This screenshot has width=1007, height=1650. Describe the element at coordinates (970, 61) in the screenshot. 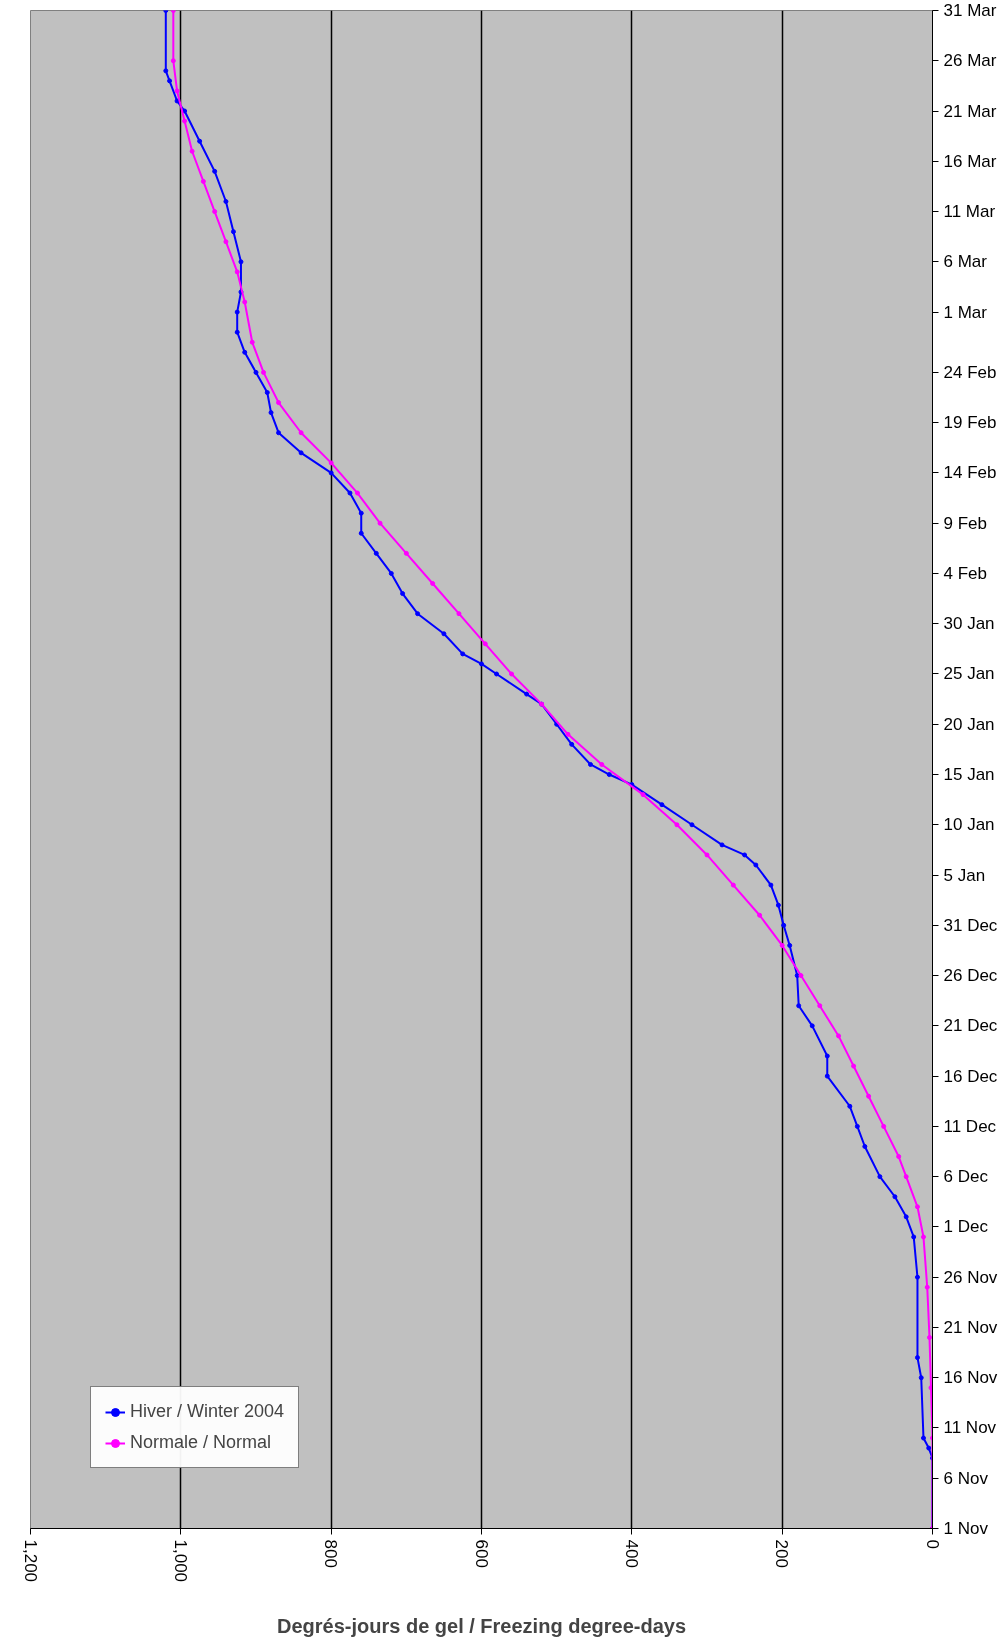

I see `y-tick-label: 26 Mar` at that location.